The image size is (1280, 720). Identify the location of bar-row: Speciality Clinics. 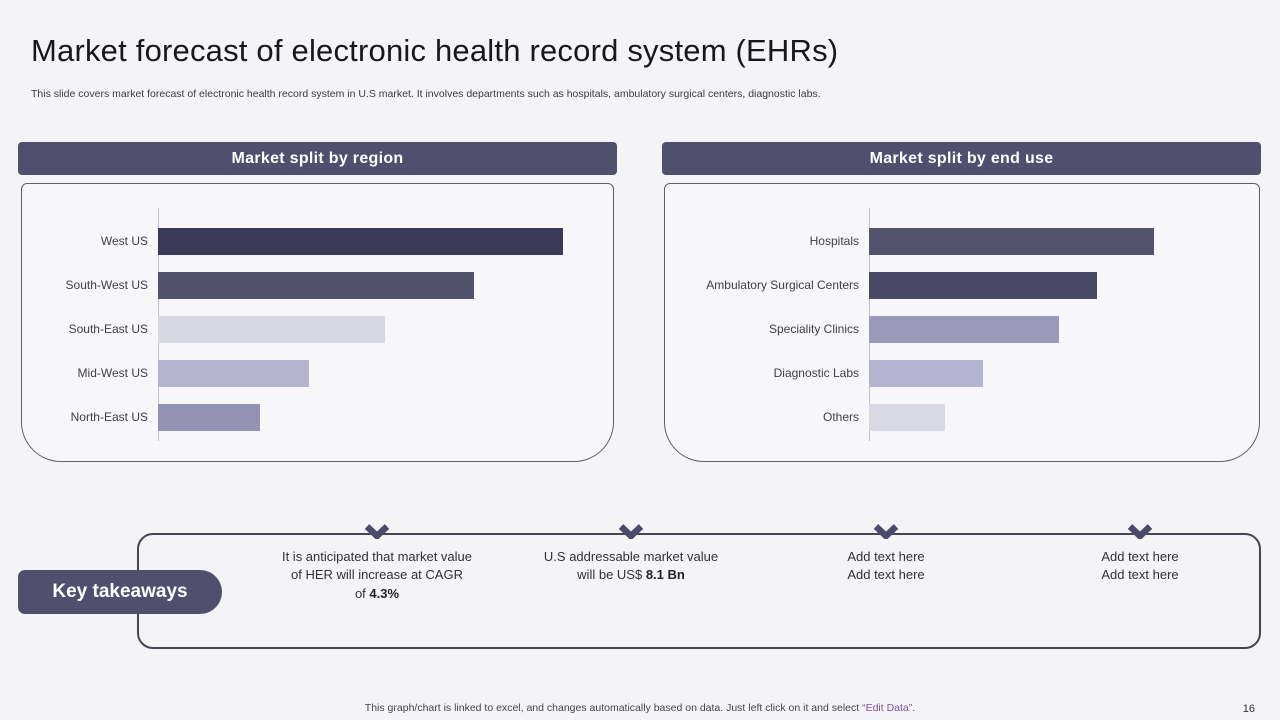
(963, 329).